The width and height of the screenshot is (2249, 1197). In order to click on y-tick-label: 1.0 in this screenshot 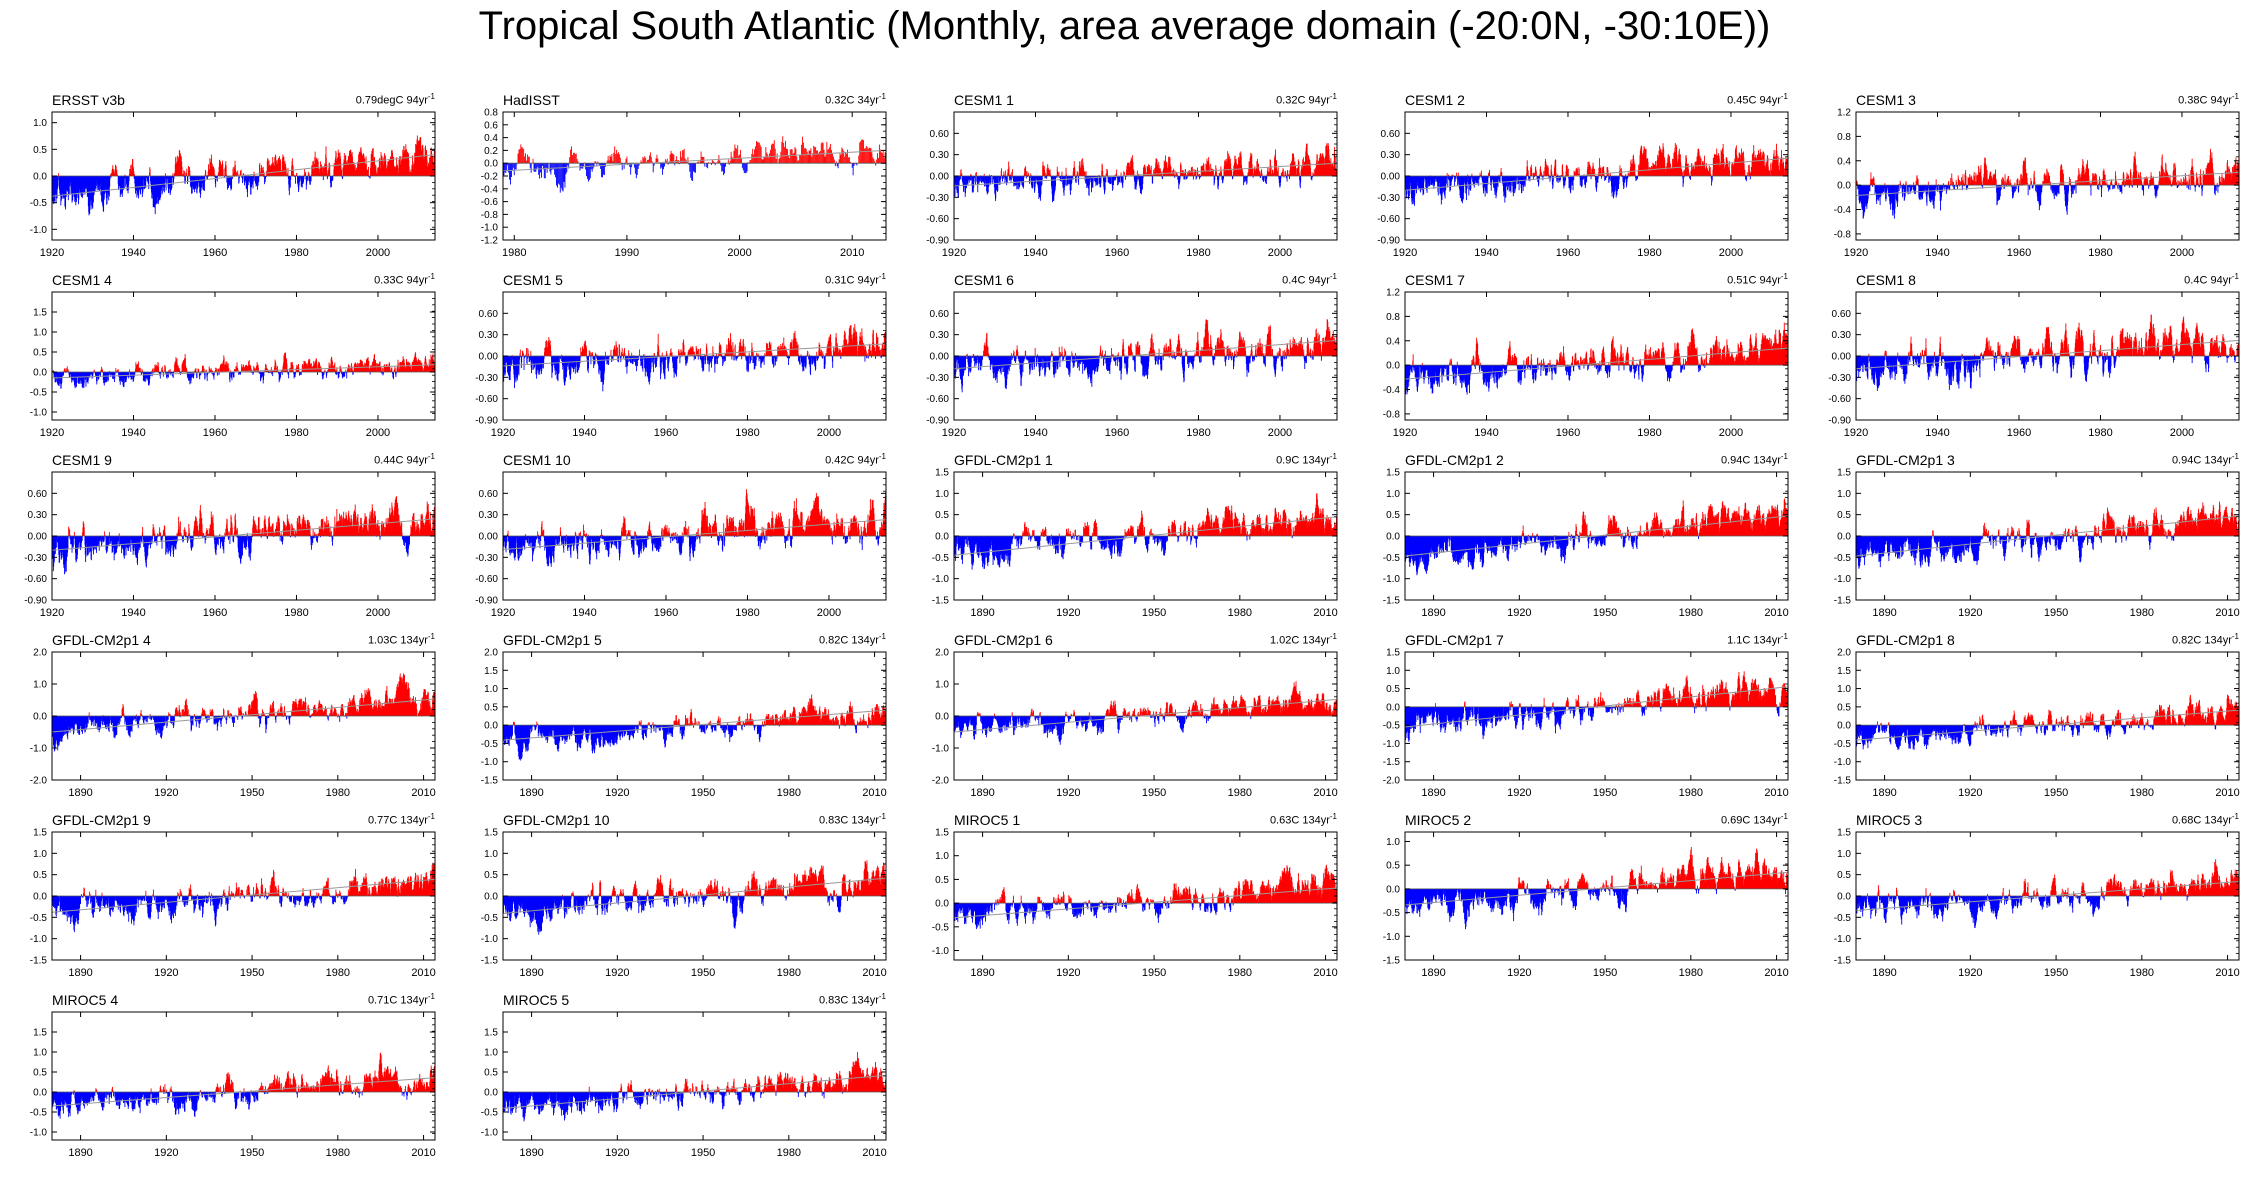, I will do `click(40, 123)`.